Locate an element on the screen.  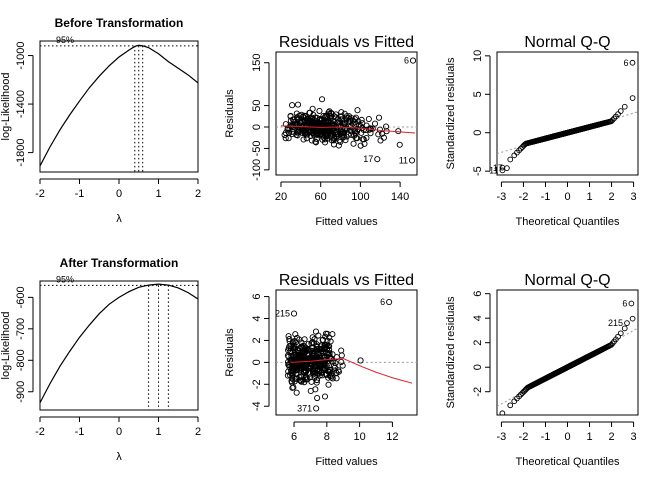
y-tick-label: 5 is located at coordinates (478, 94).